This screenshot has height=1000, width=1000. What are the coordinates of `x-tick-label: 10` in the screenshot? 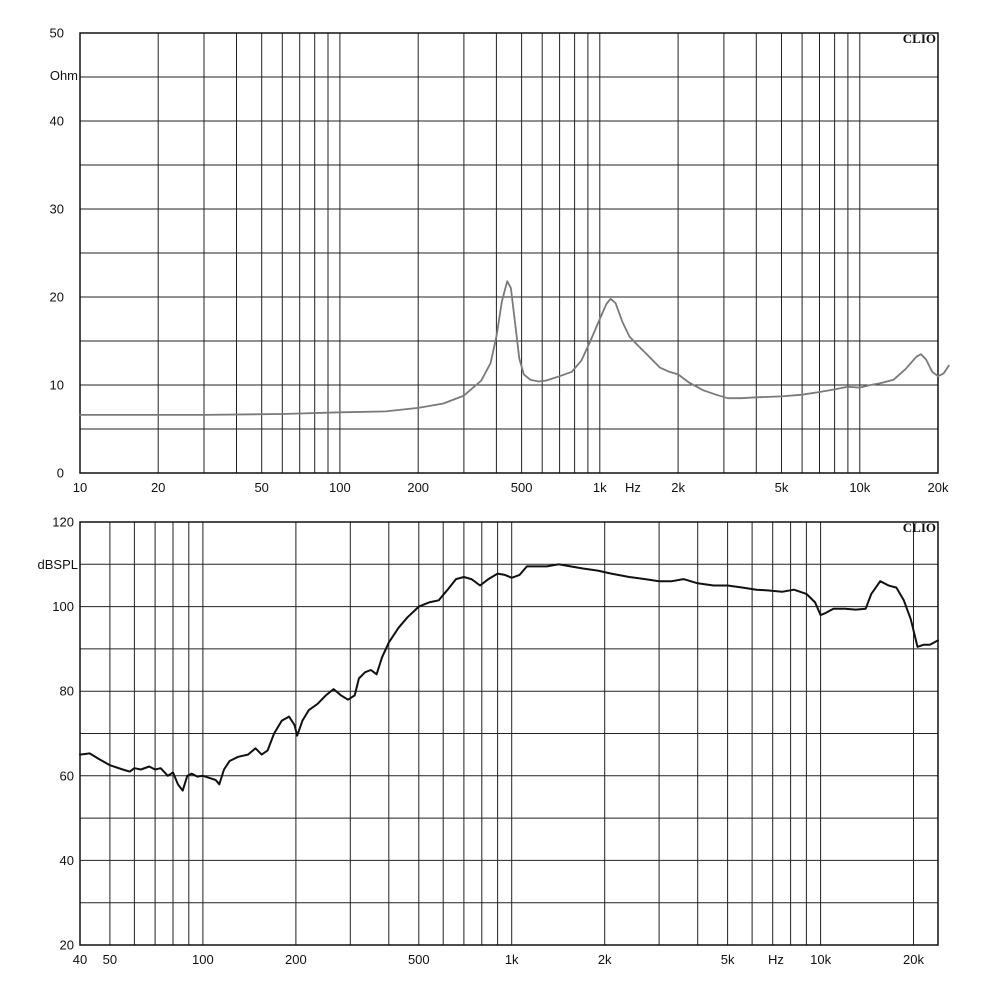 It's located at (80, 487).